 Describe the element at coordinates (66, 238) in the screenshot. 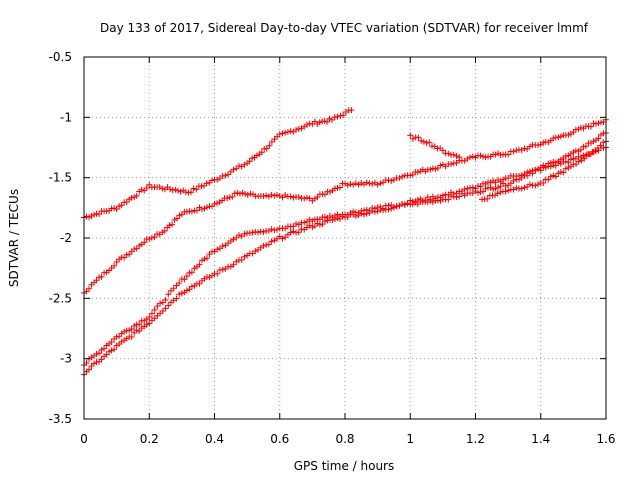

I see `y-tick-label: -2` at that location.